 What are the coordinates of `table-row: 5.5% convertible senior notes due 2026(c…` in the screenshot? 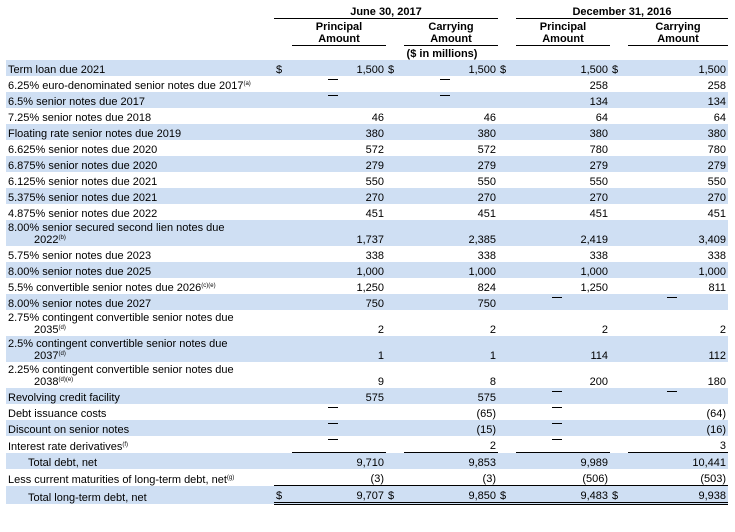 It's located at (367, 286).